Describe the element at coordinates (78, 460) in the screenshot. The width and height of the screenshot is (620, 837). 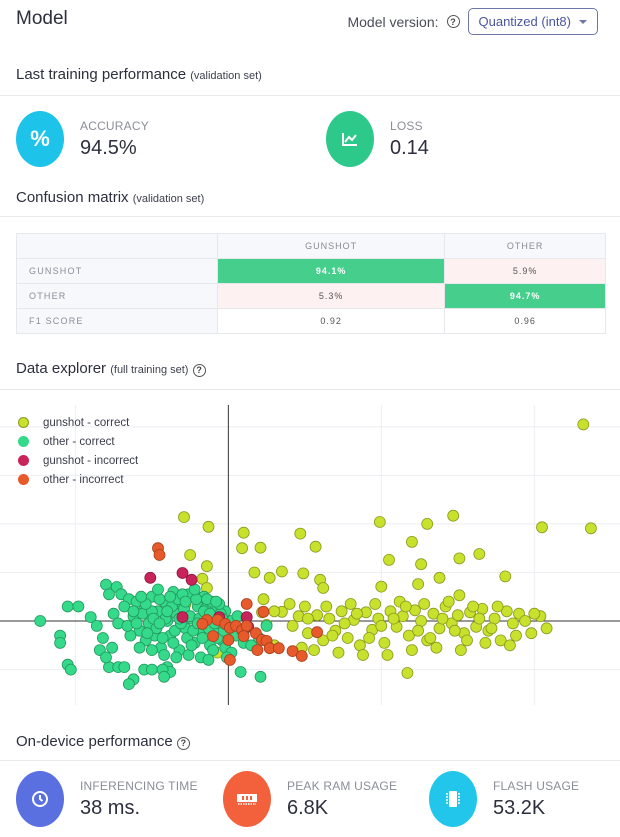
I see `legend-item: gunshot - incorrect` at that location.